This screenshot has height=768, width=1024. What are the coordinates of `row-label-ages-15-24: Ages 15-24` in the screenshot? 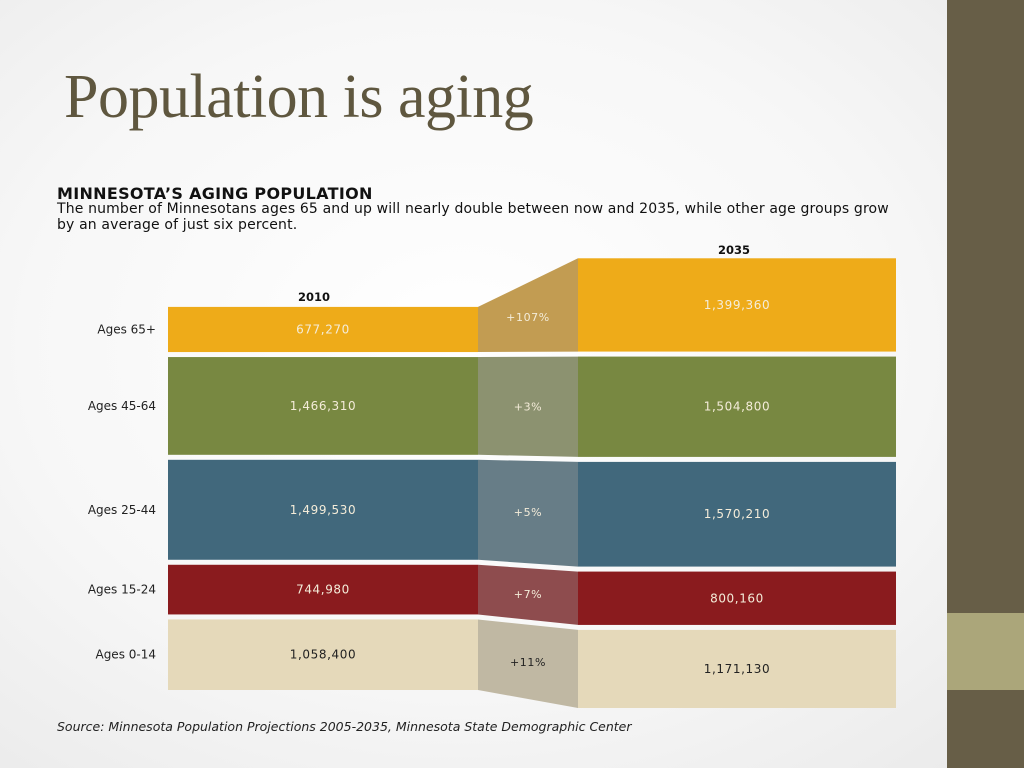 It's located at (122, 590).